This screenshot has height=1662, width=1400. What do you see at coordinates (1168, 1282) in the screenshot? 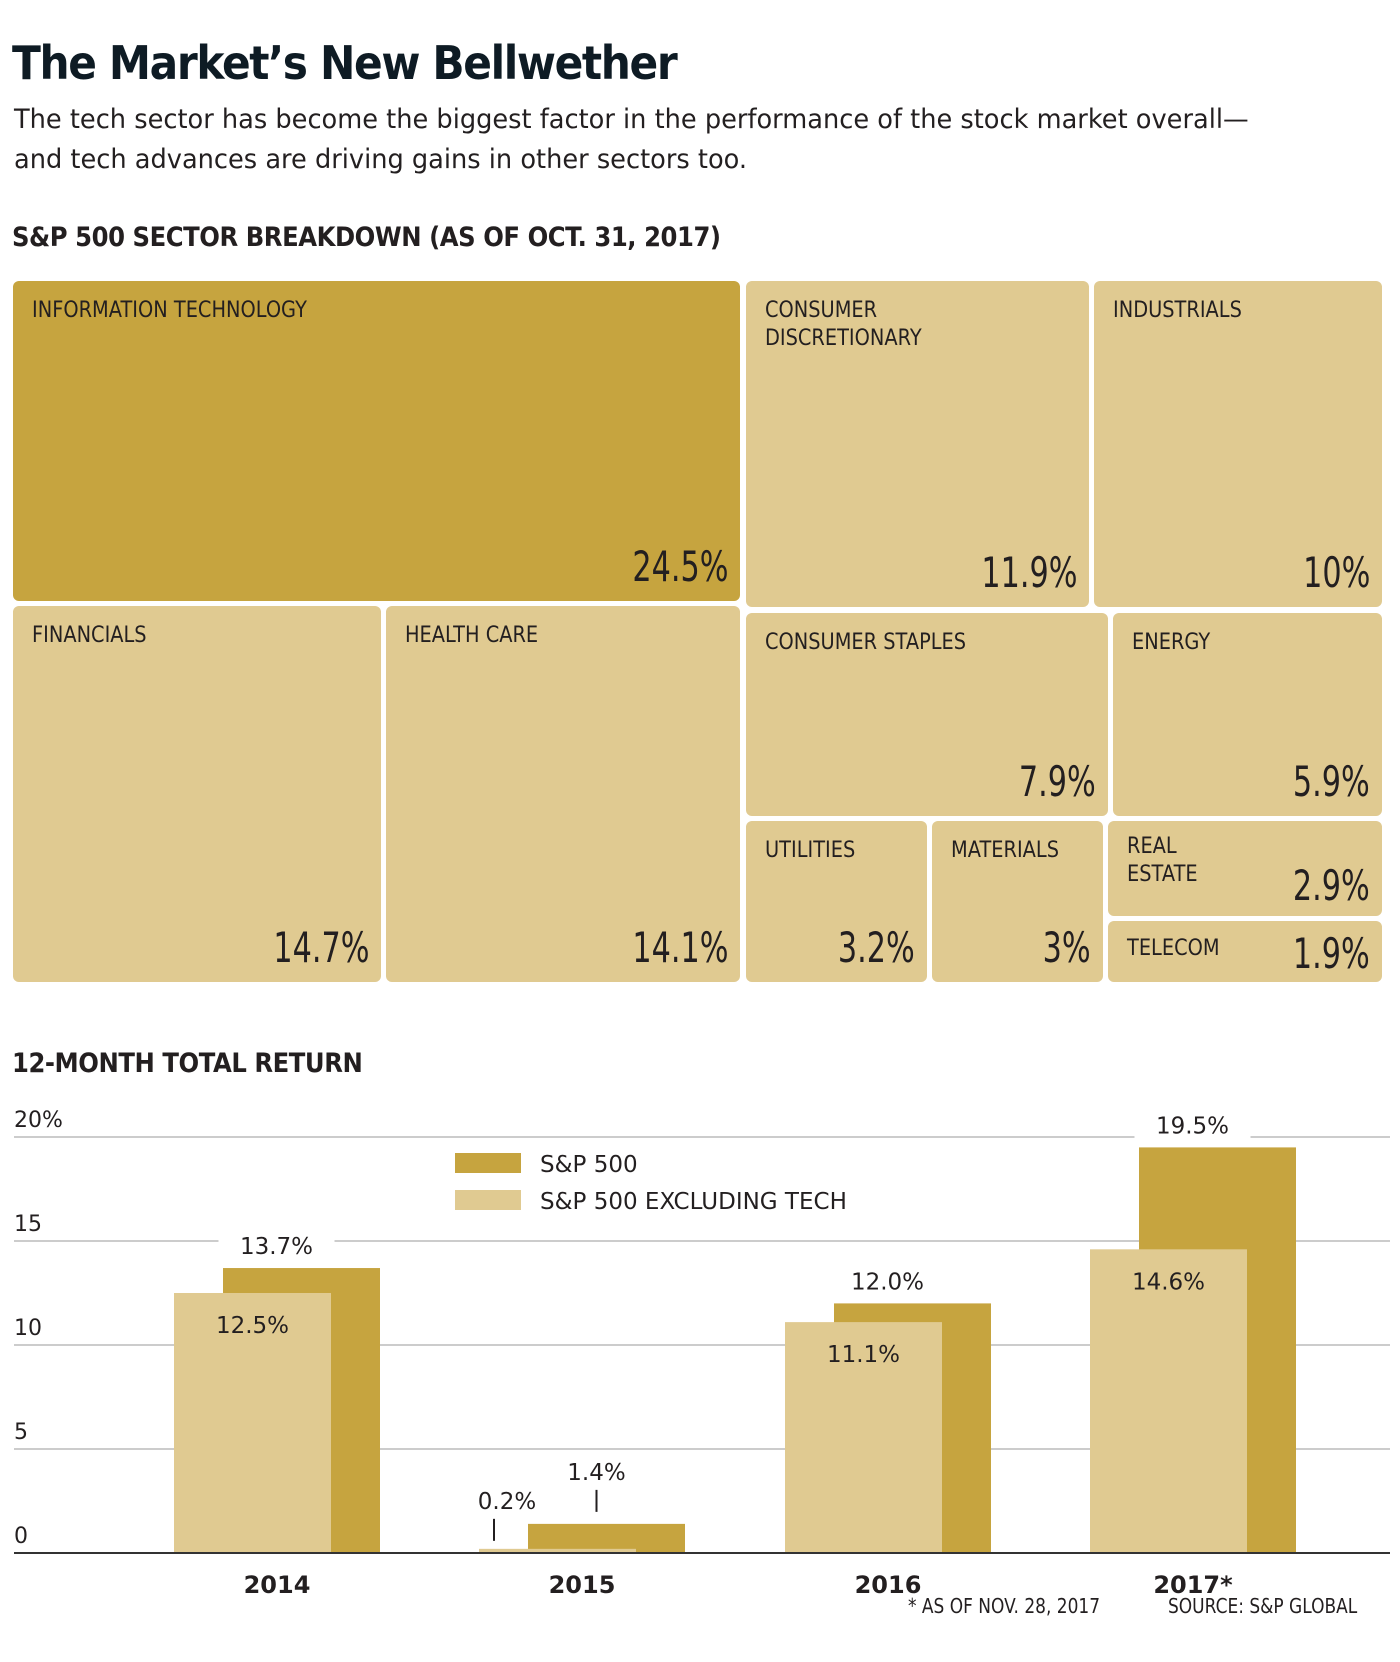
I see `data-label-ex-tech: 14.6%` at bounding box center [1168, 1282].